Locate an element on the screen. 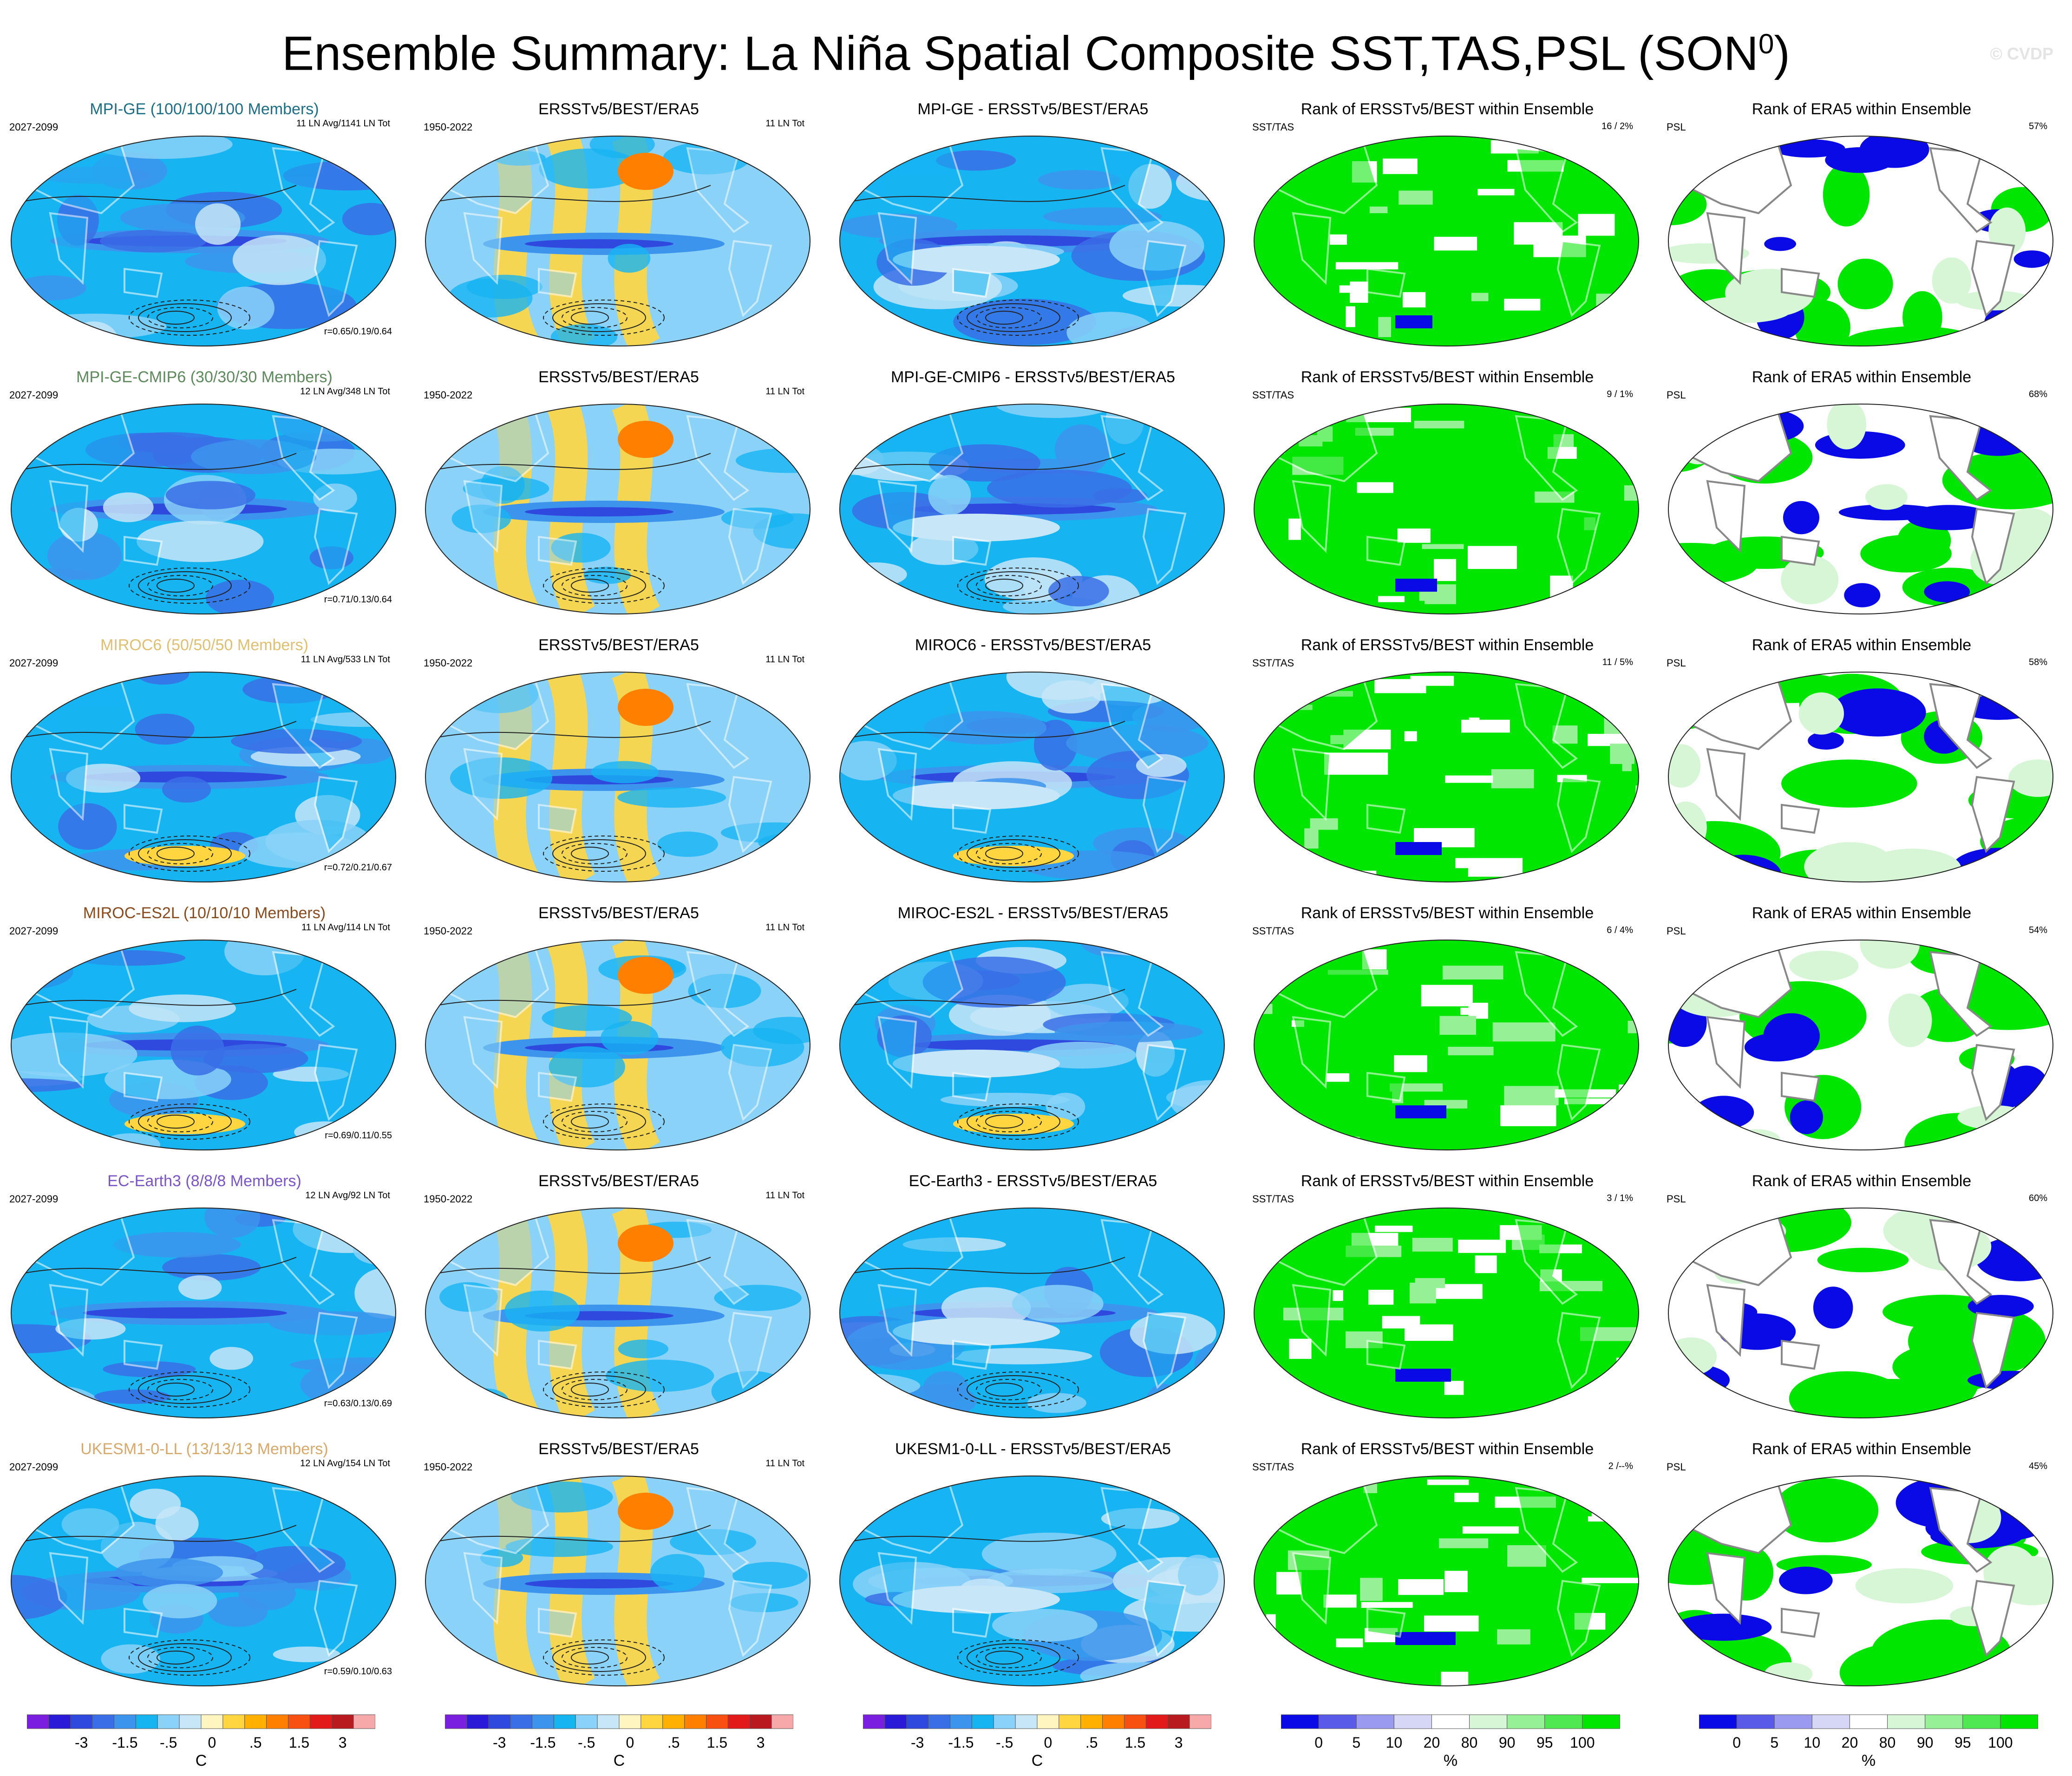  map-rank-psl-r0c4 is located at coordinates (1860, 241).